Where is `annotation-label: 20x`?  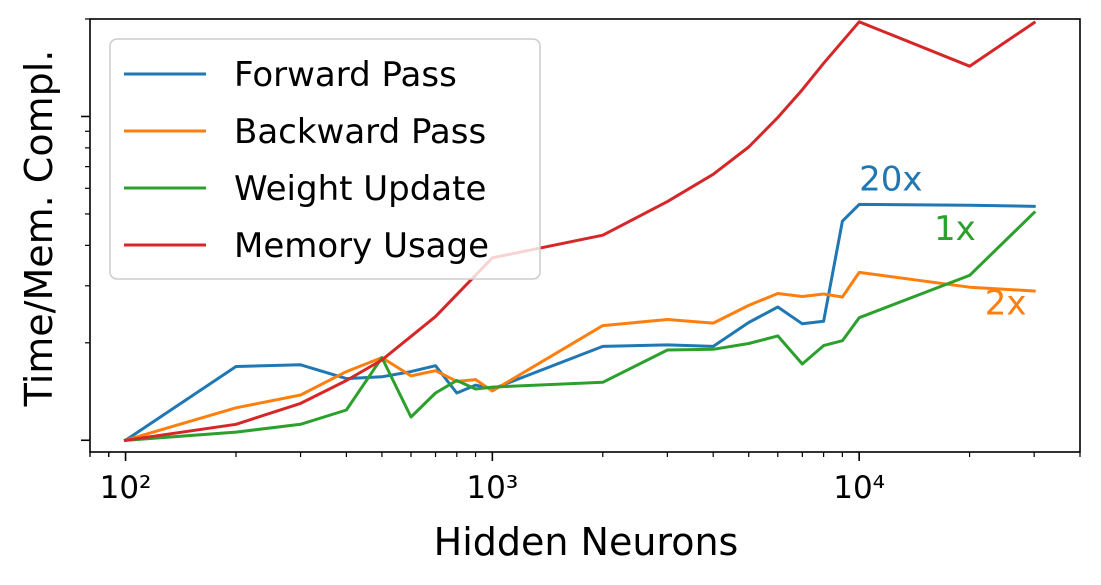
annotation-label: 20x is located at coordinates (890, 180).